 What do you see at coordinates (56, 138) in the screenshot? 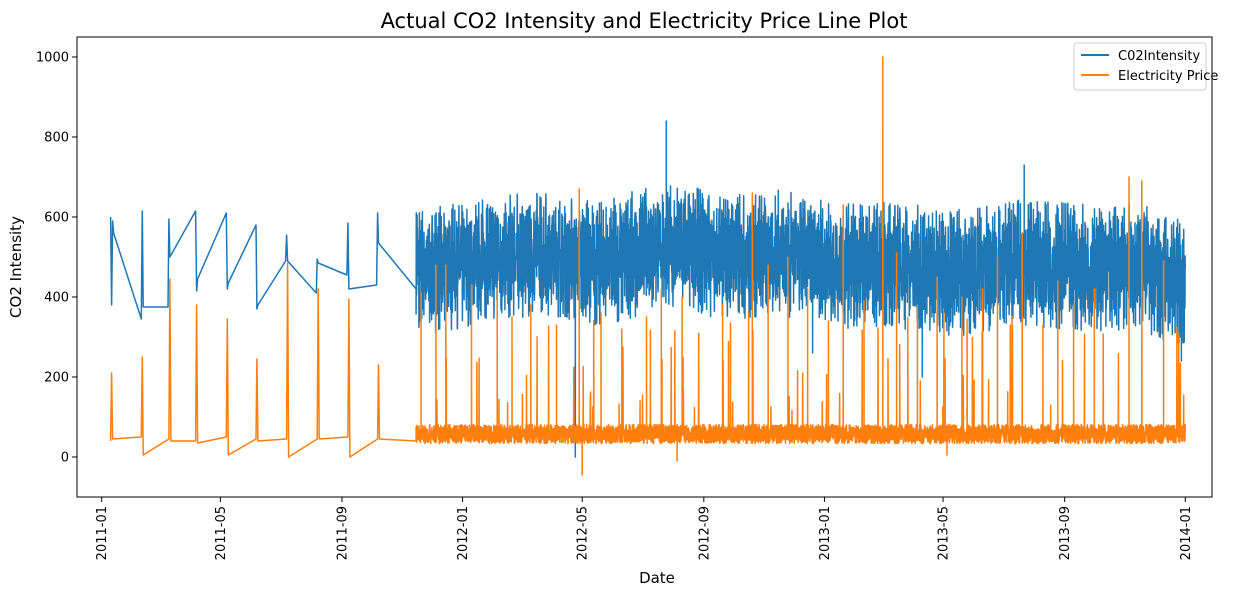
I see `y-tick-label: 800` at bounding box center [56, 138].